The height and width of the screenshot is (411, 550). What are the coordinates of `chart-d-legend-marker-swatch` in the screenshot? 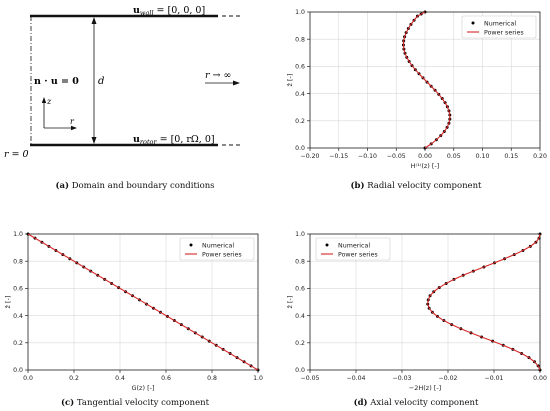 It's located at (327, 245).